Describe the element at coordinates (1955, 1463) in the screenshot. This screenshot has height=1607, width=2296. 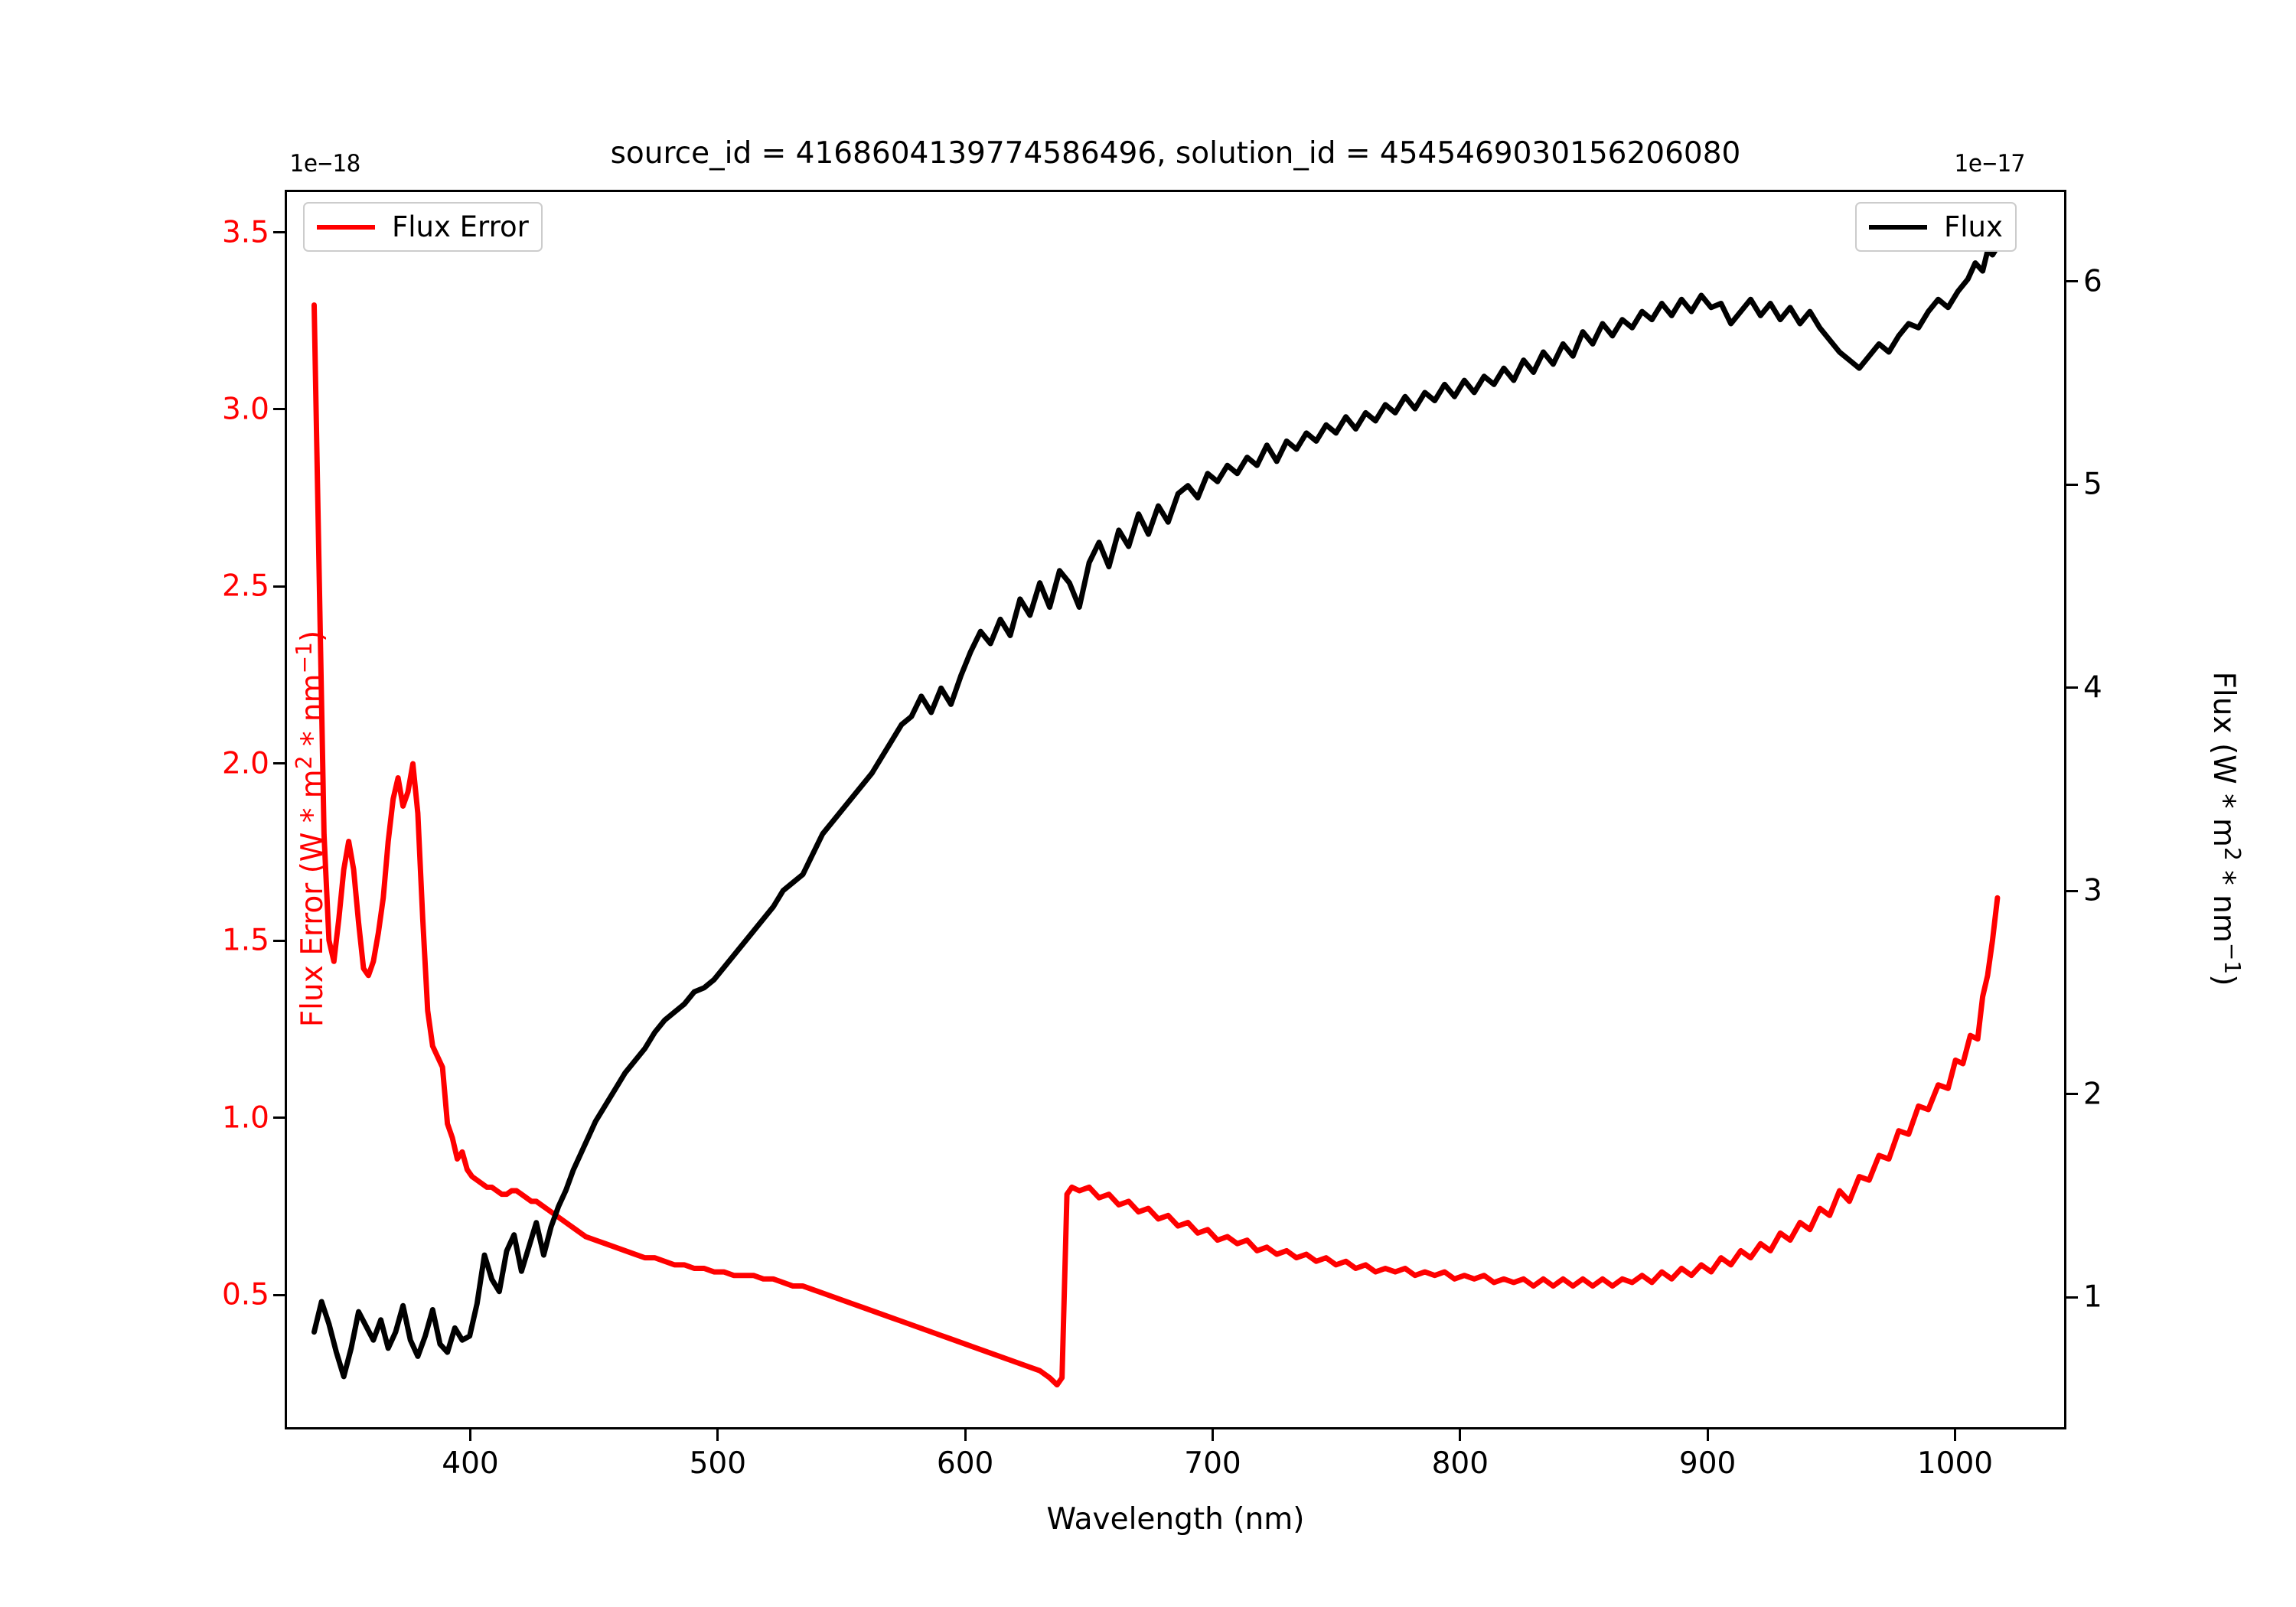
I see `x-tick-label-1000: 1000` at that location.